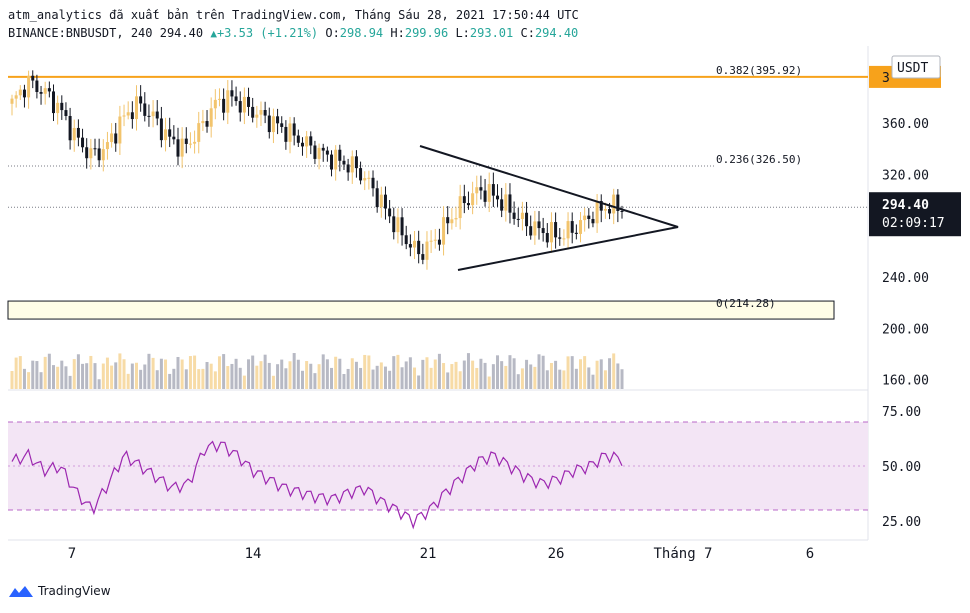 The height and width of the screenshot is (613, 970). I want to click on price-tick-label: 200.00, so click(905, 329).